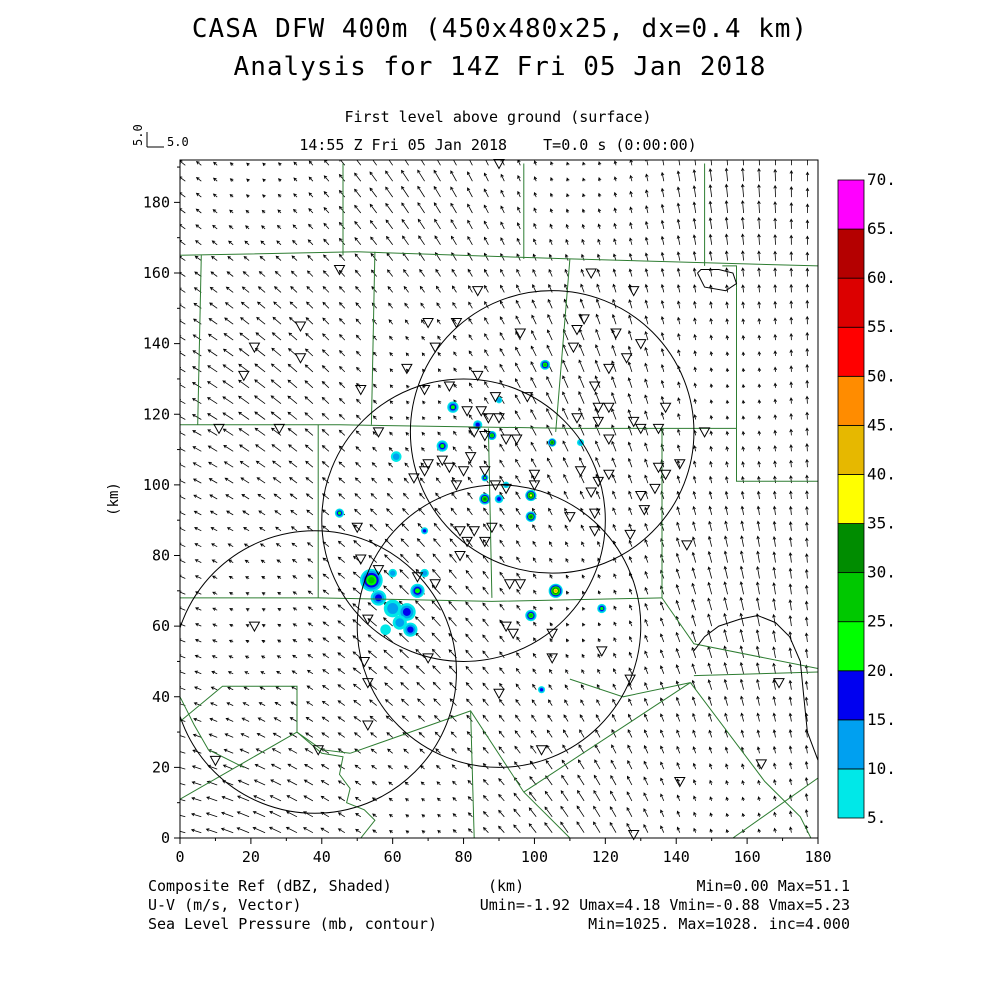 Image resolution: width=1000 pixels, height=1000 pixels. Describe the element at coordinates (676, 857) in the screenshot. I see `x-tick-label: 140` at that location.